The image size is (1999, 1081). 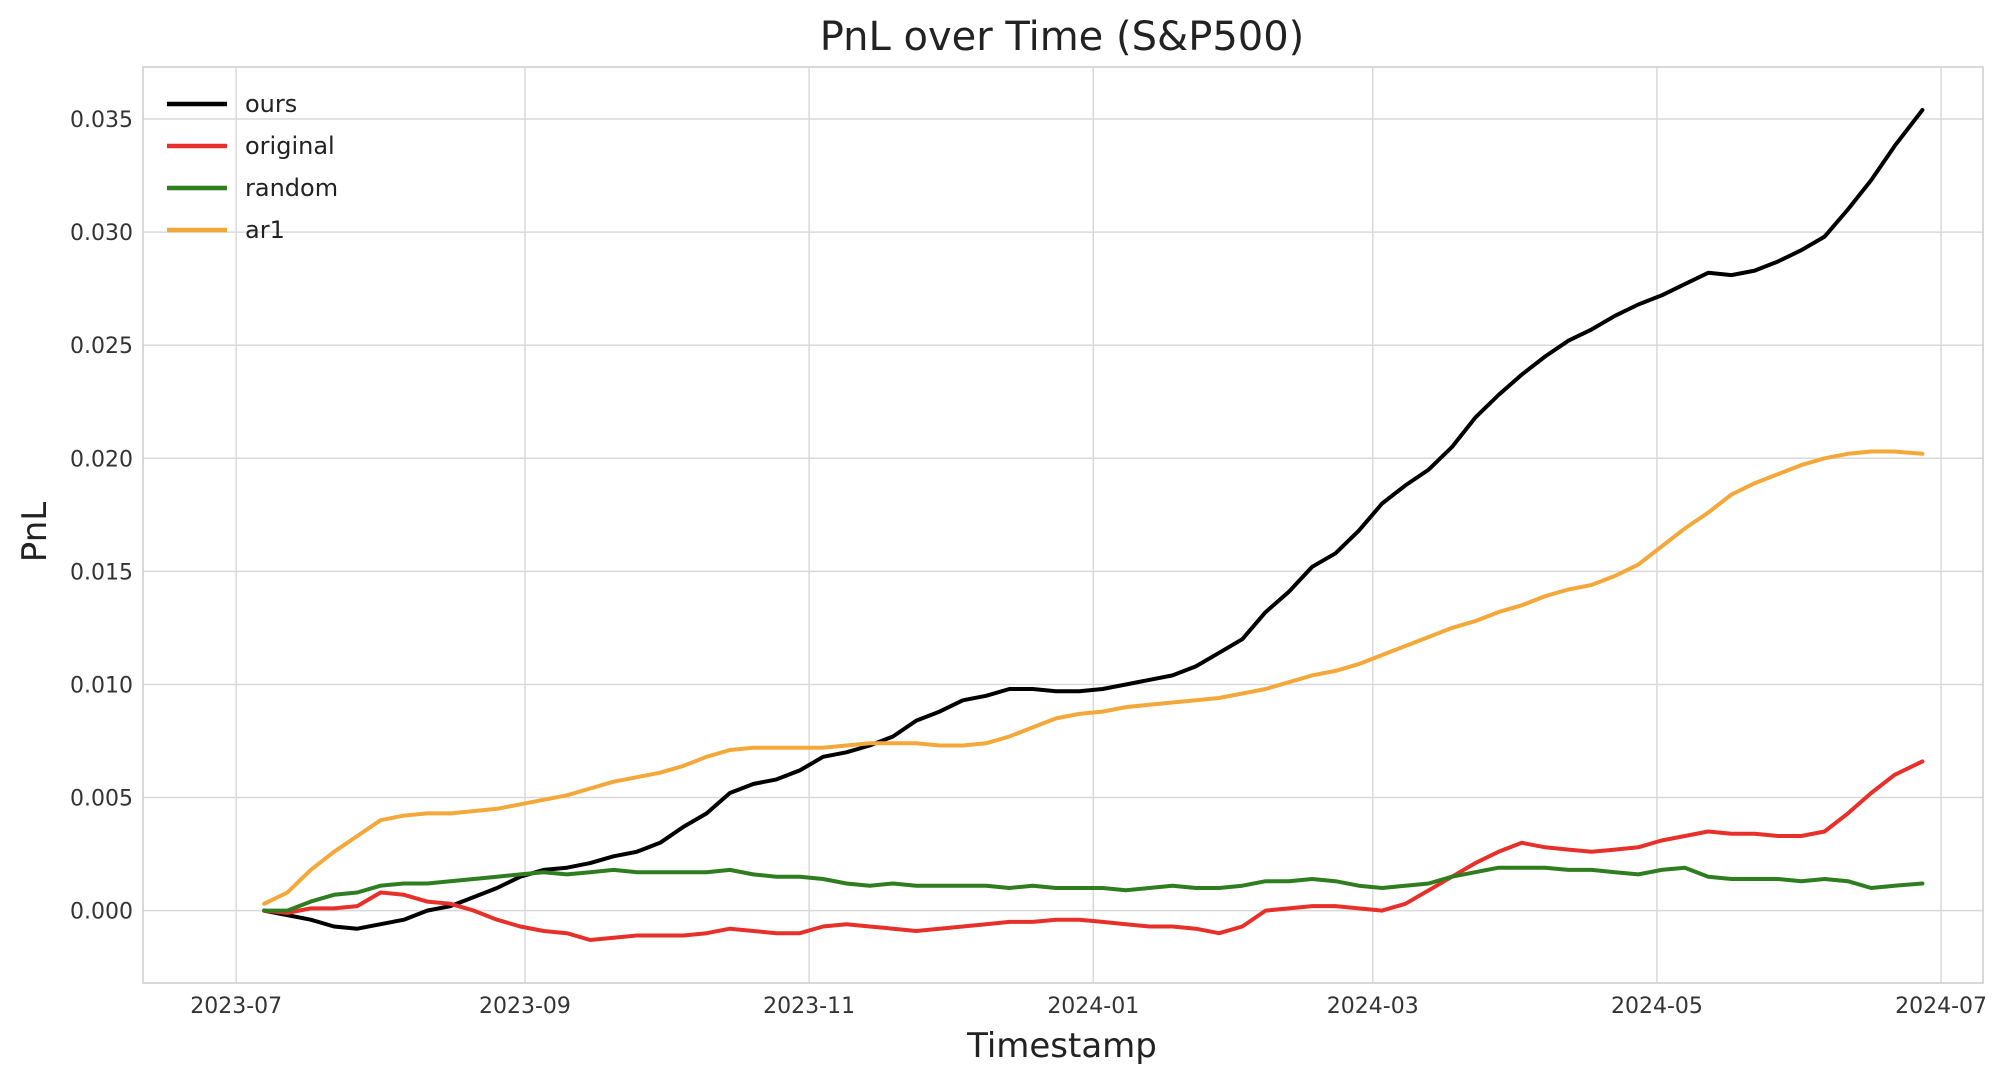 I want to click on x-tick-label: 2023-07, so click(x=236, y=1006).